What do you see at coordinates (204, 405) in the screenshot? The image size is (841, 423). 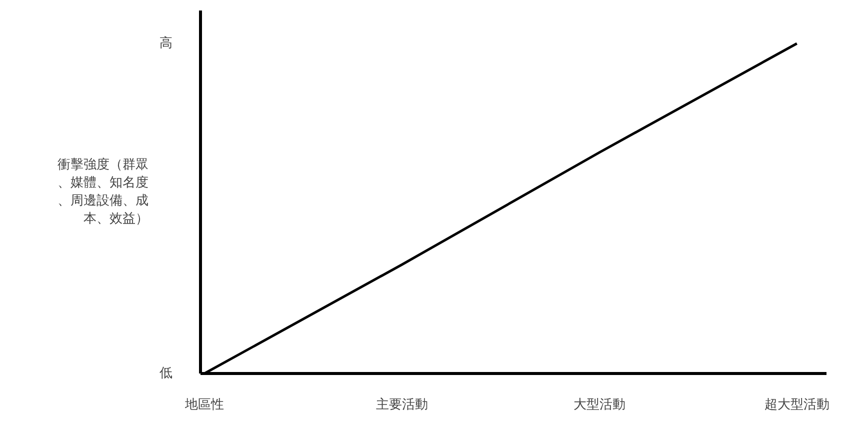 I see `x-tick-label: 地區性` at bounding box center [204, 405].